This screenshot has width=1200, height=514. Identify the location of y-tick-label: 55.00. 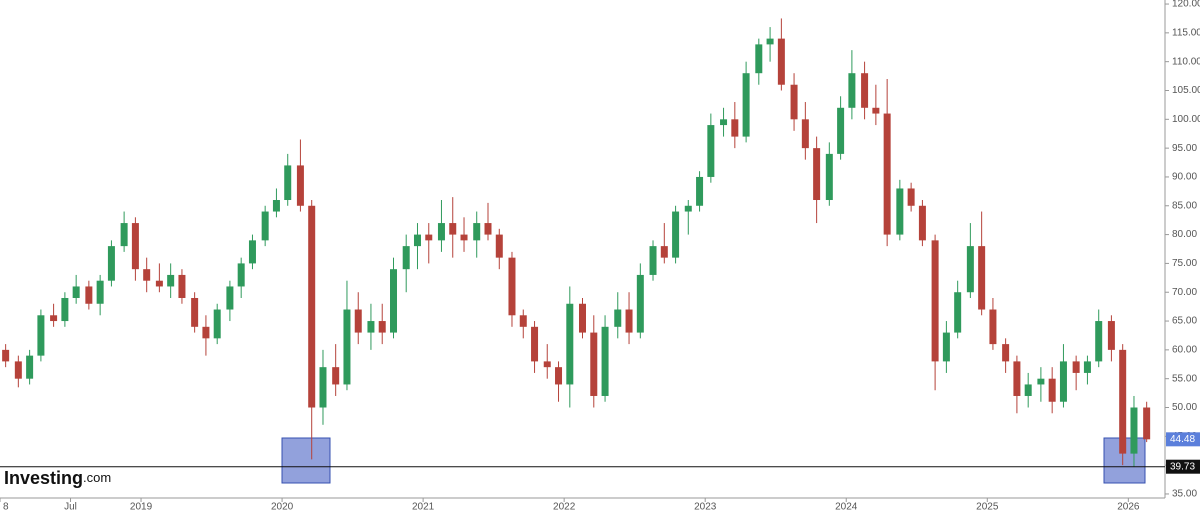
(1184, 378).